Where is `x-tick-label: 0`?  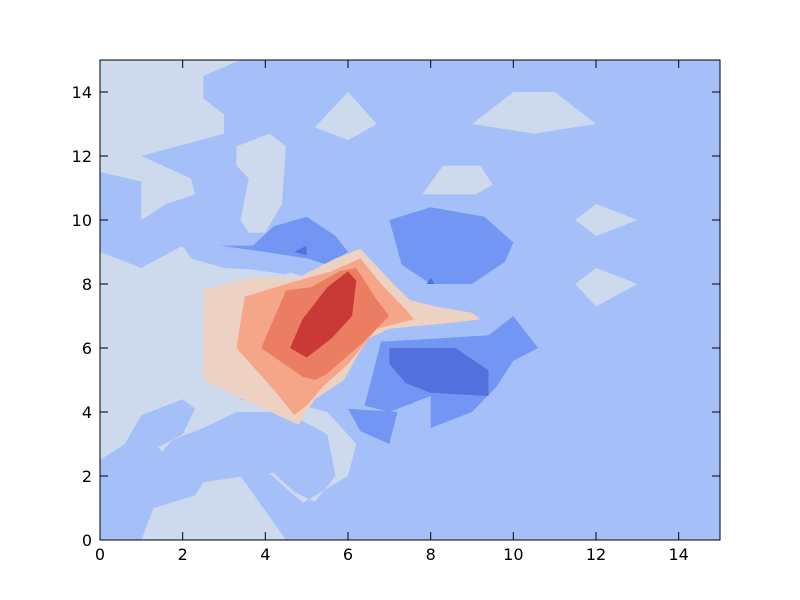
x-tick-label: 0 is located at coordinates (100, 554).